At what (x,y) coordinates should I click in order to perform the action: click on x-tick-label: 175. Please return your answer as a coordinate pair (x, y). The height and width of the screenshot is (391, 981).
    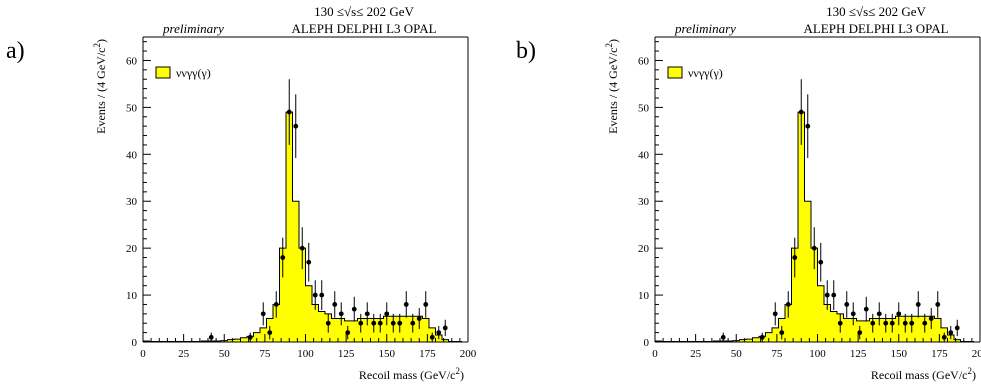
    Looking at the image, I should click on (427, 354).